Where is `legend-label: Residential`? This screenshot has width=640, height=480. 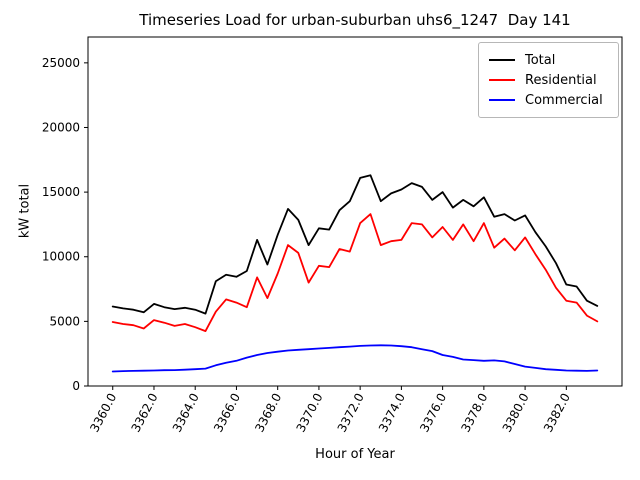
legend-label: Residential is located at coordinates (561, 80).